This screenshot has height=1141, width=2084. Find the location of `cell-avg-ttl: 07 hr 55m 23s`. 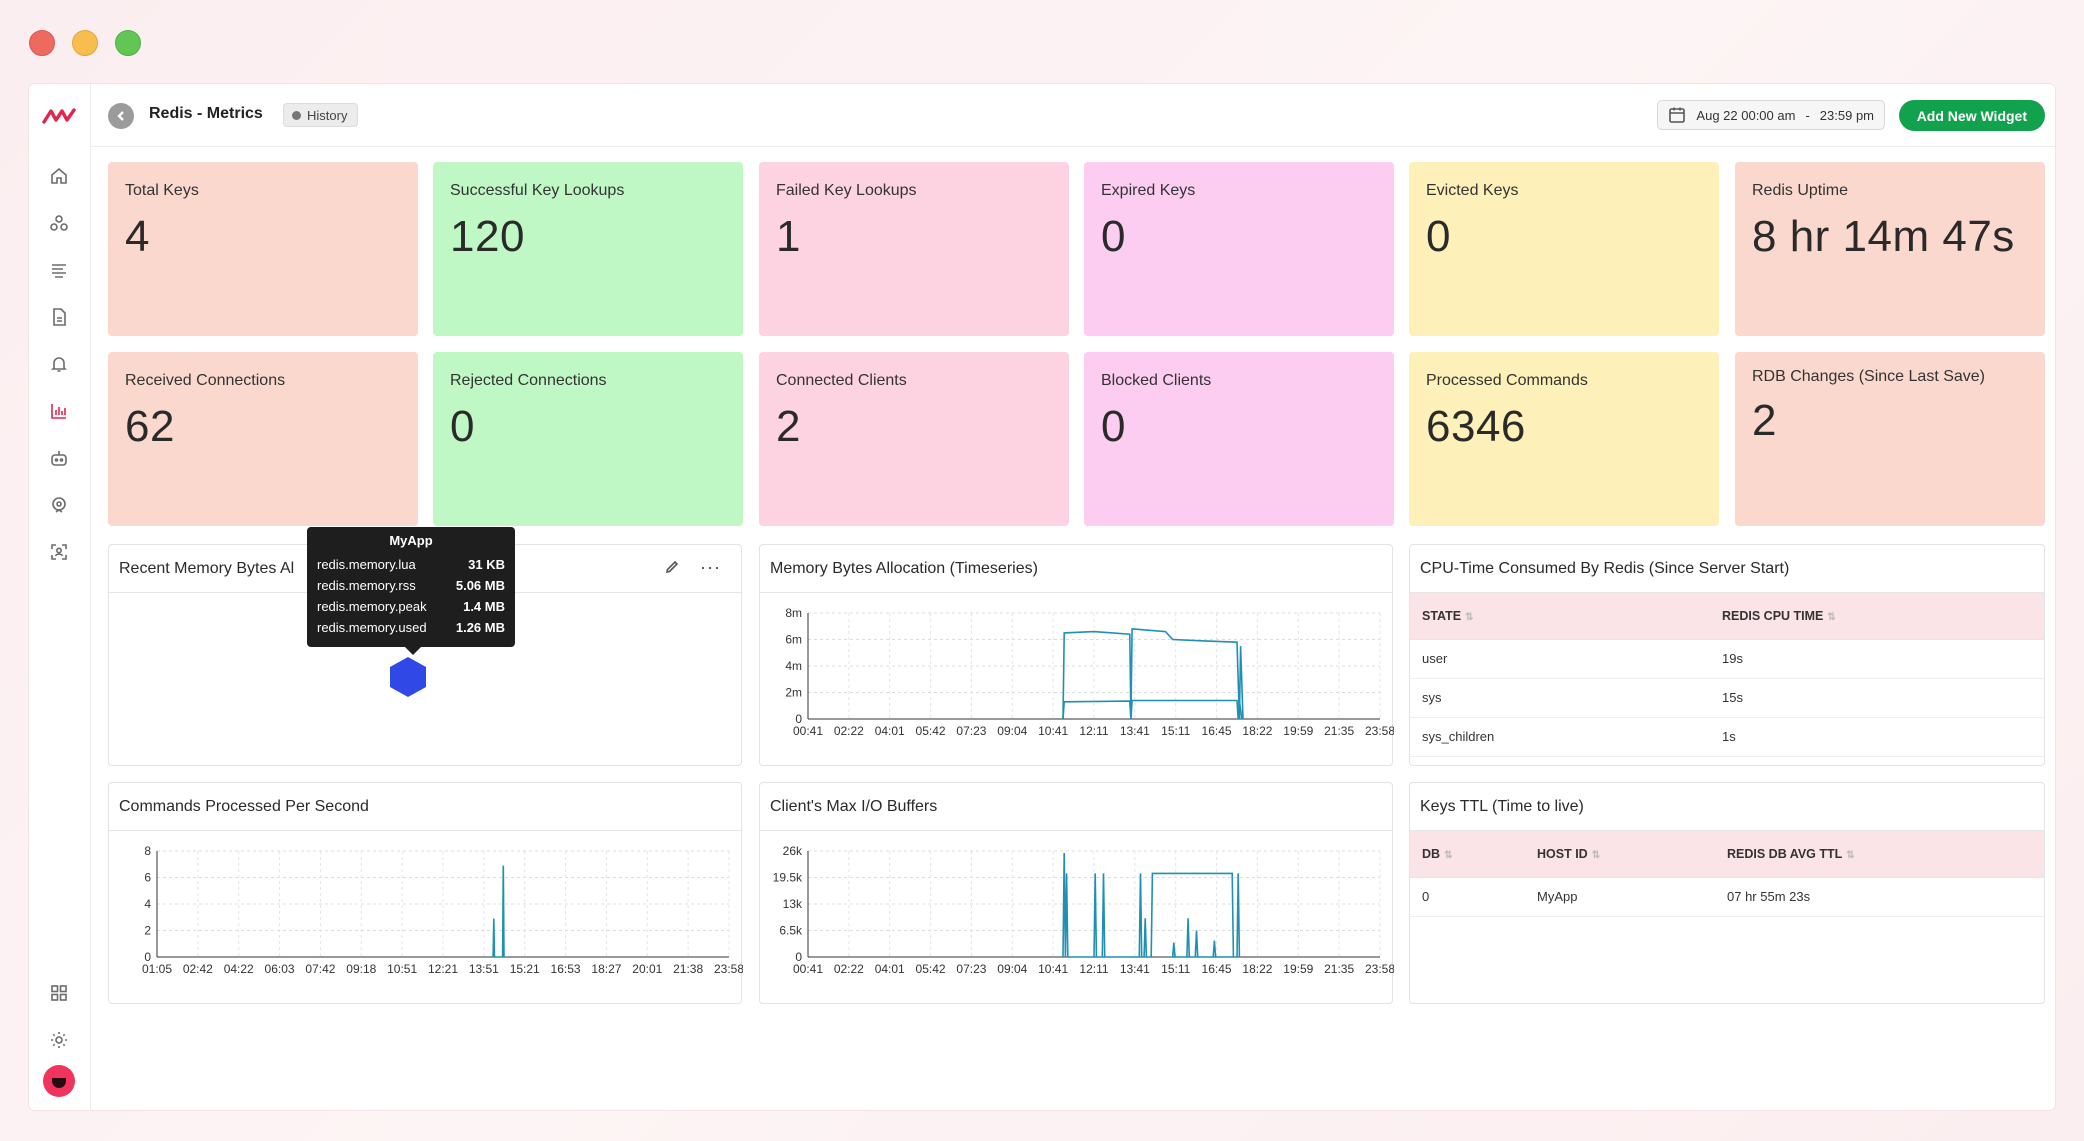

cell-avg-ttl: 07 hr 55m 23s is located at coordinates (1879, 897).